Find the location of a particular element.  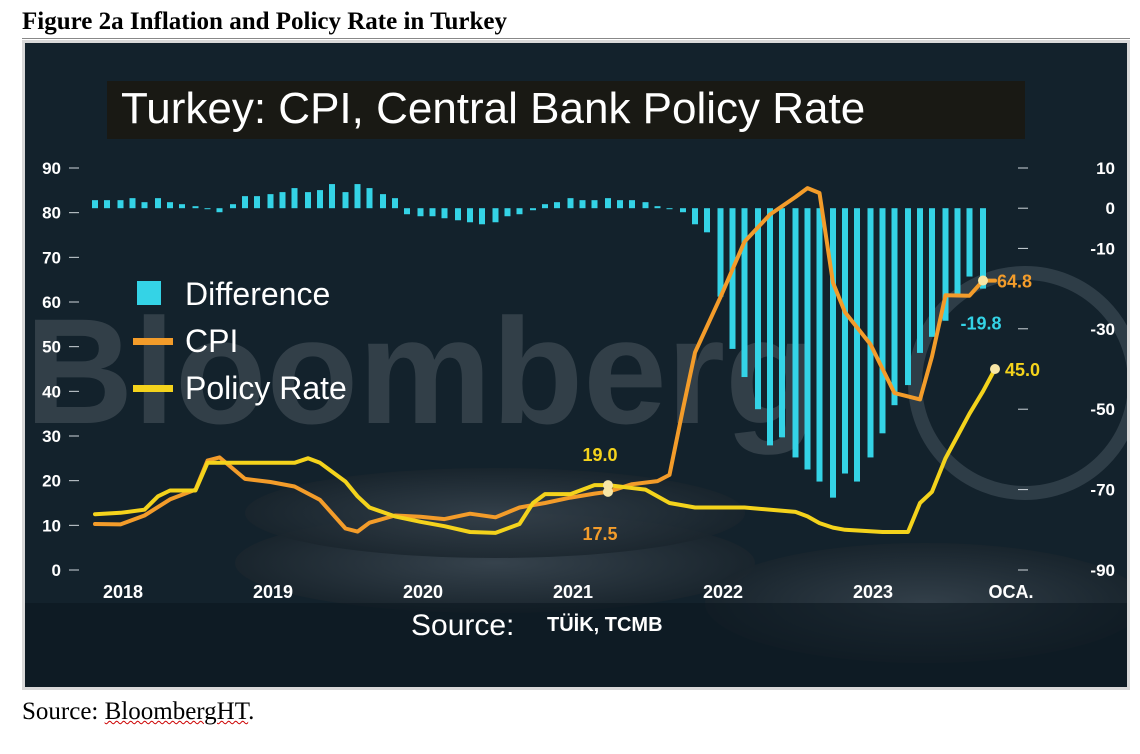

y-left-tick-label: 0 is located at coordinates (56, 570).